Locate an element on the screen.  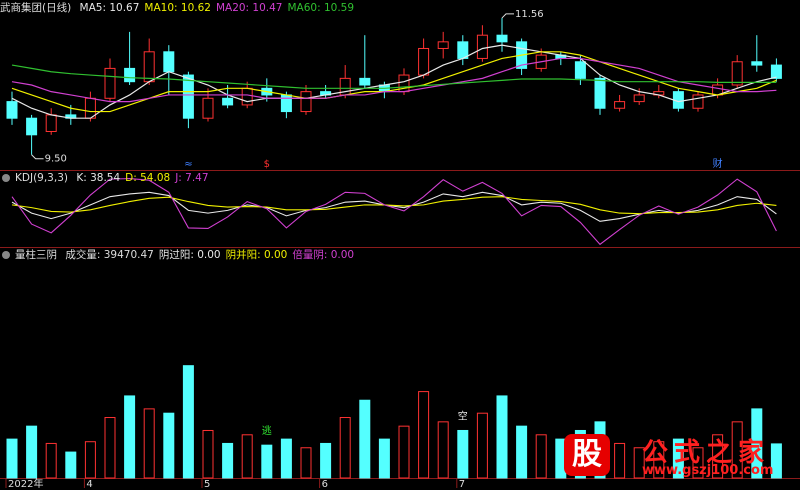
signal-label: 逃 is located at coordinates (267, 430).